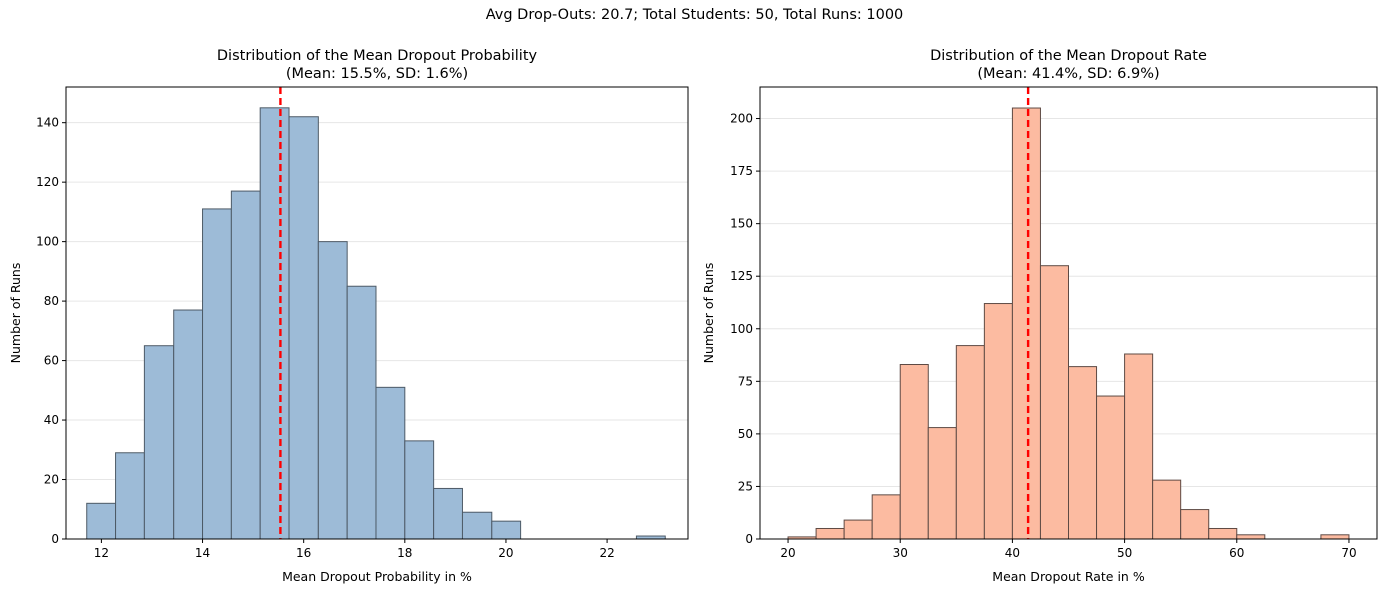 The height and width of the screenshot is (592, 1389). I want to click on y-tick-label: 20, so click(51, 480).